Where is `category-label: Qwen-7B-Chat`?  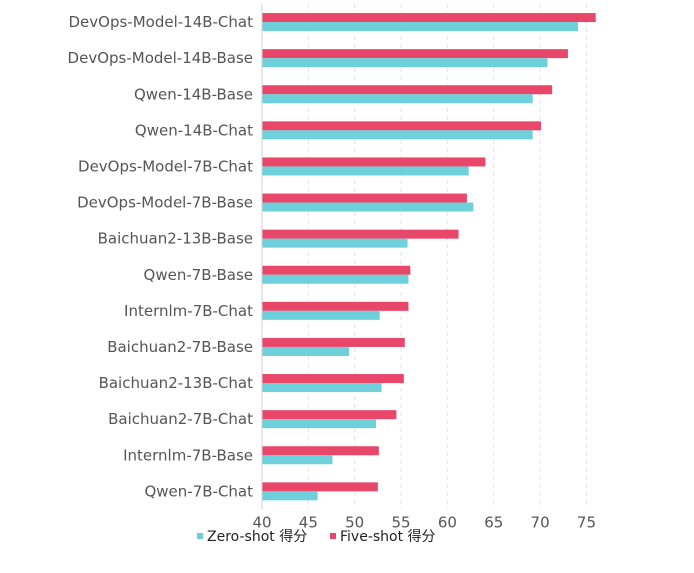 category-label: Qwen-7B-Chat is located at coordinates (198, 491).